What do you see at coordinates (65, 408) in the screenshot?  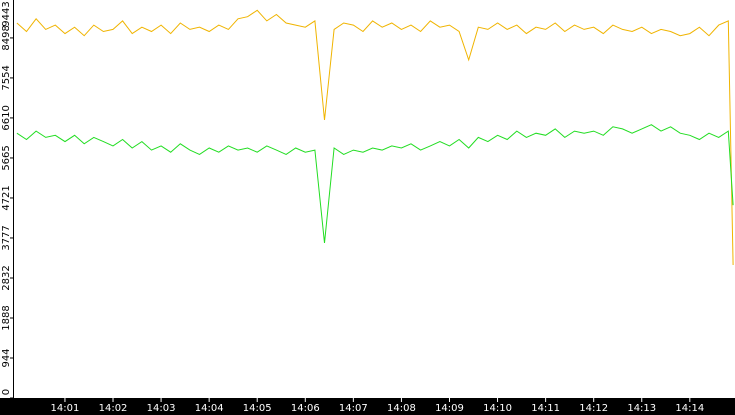 I see `x-tick-label: 14:01` at bounding box center [65, 408].